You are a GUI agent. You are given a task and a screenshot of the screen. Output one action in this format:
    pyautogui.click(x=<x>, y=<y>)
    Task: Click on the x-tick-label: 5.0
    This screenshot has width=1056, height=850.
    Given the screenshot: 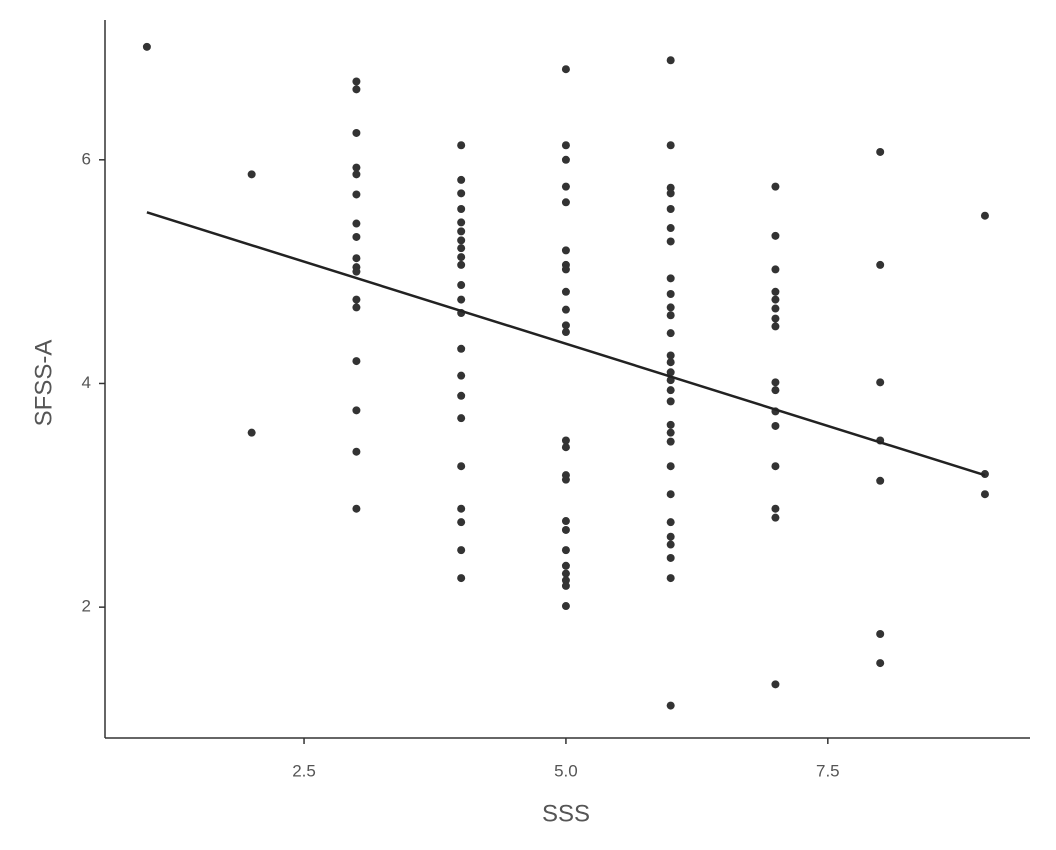 What is the action you would take?
    pyautogui.click(x=566, y=770)
    